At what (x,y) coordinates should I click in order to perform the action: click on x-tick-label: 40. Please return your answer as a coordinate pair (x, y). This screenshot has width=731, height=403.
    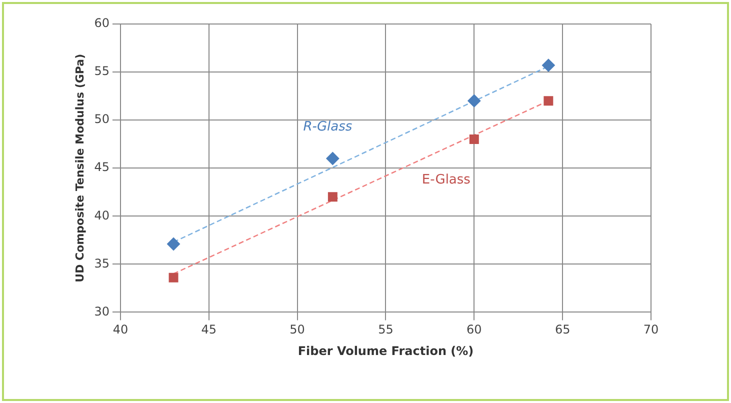
    Looking at the image, I should click on (120, 329).